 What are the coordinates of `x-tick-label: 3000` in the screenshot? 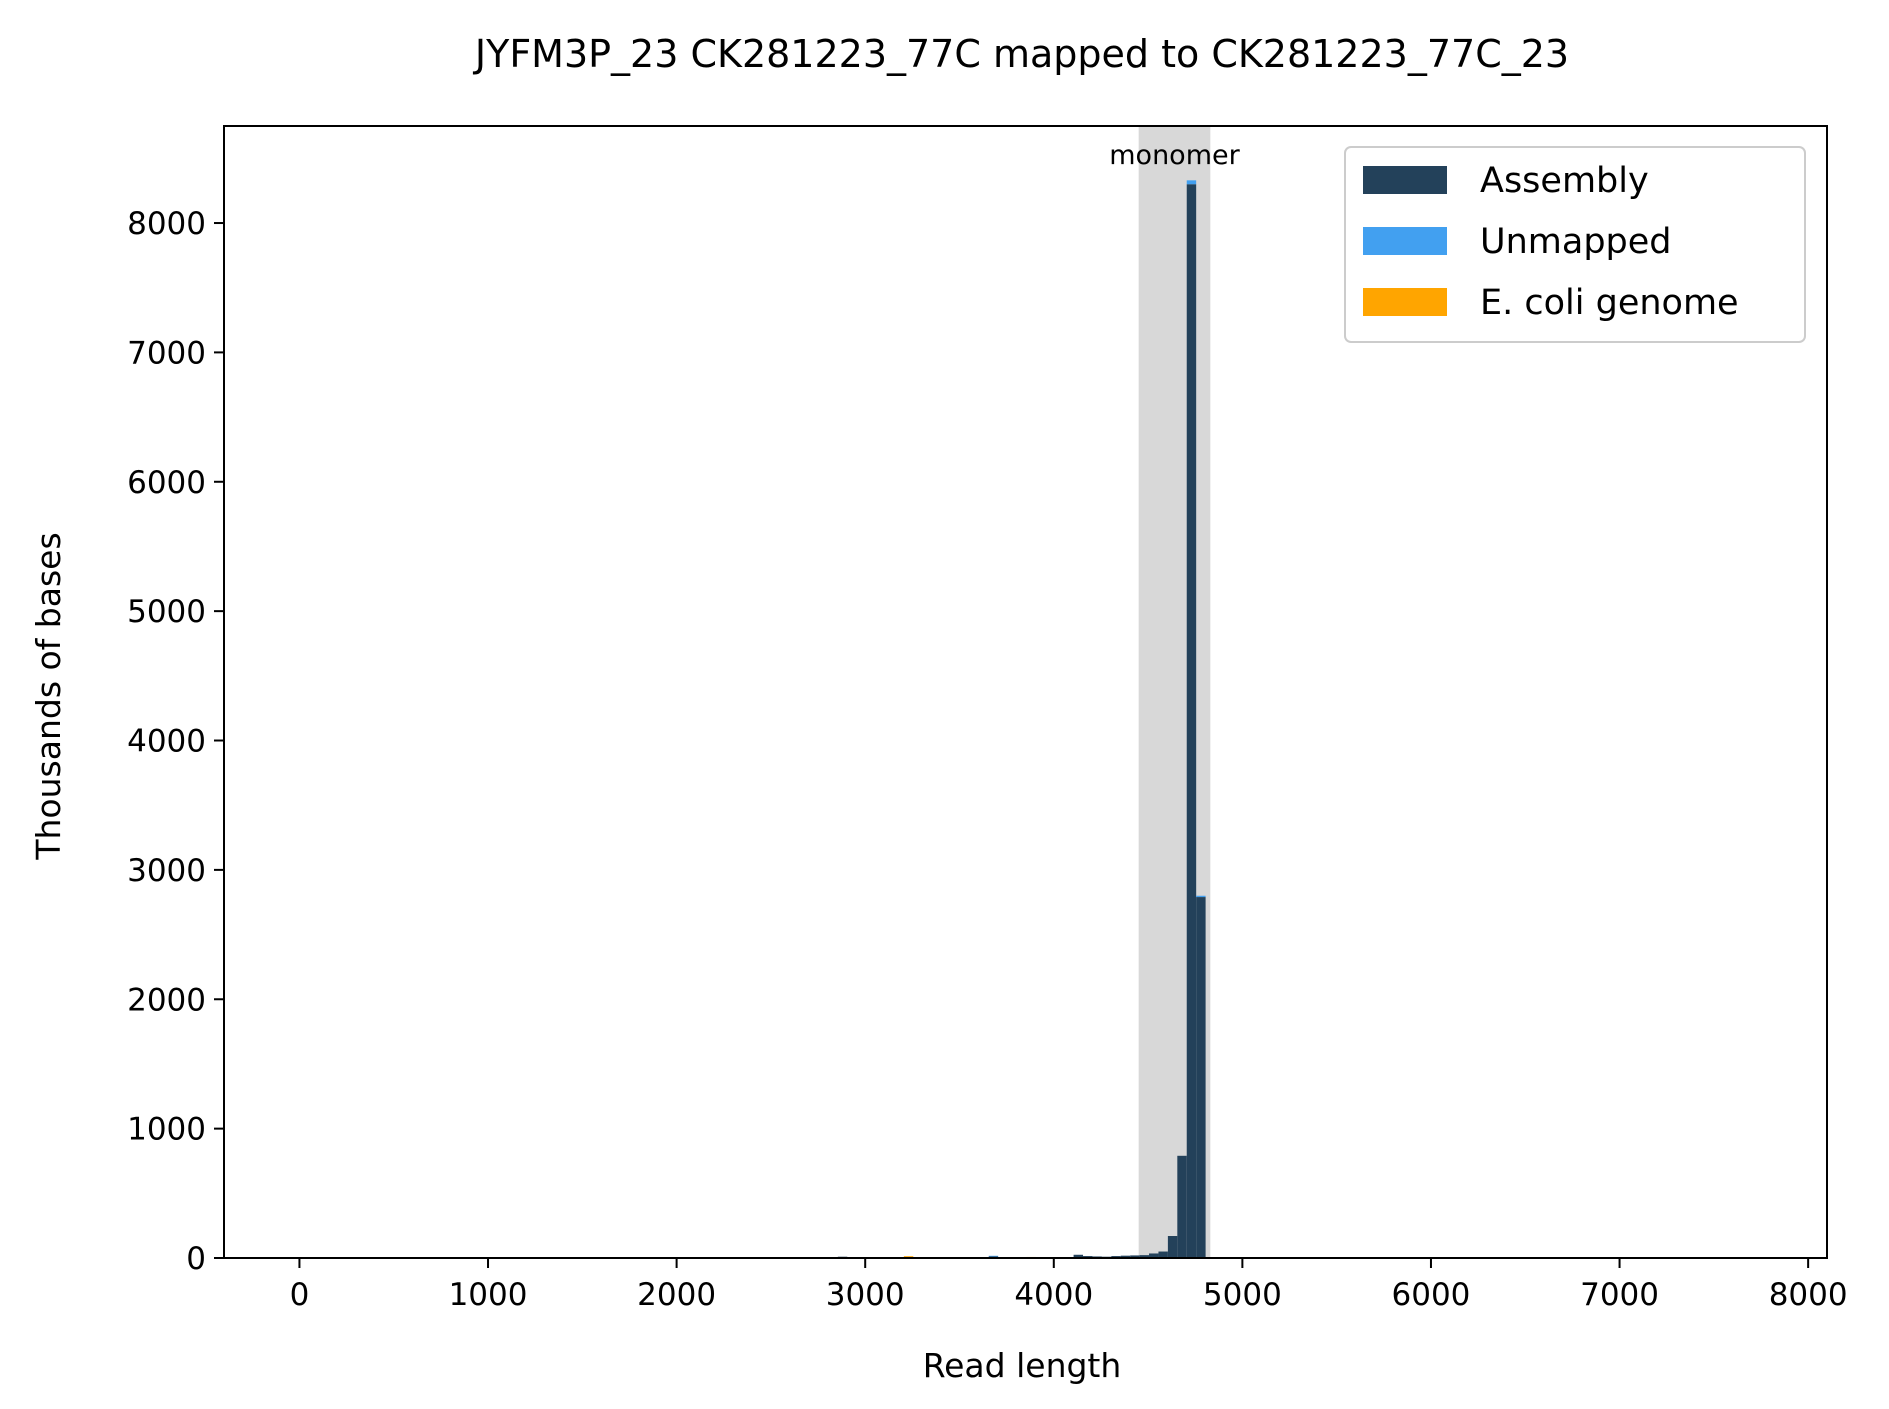 It's located at (865, 1295).